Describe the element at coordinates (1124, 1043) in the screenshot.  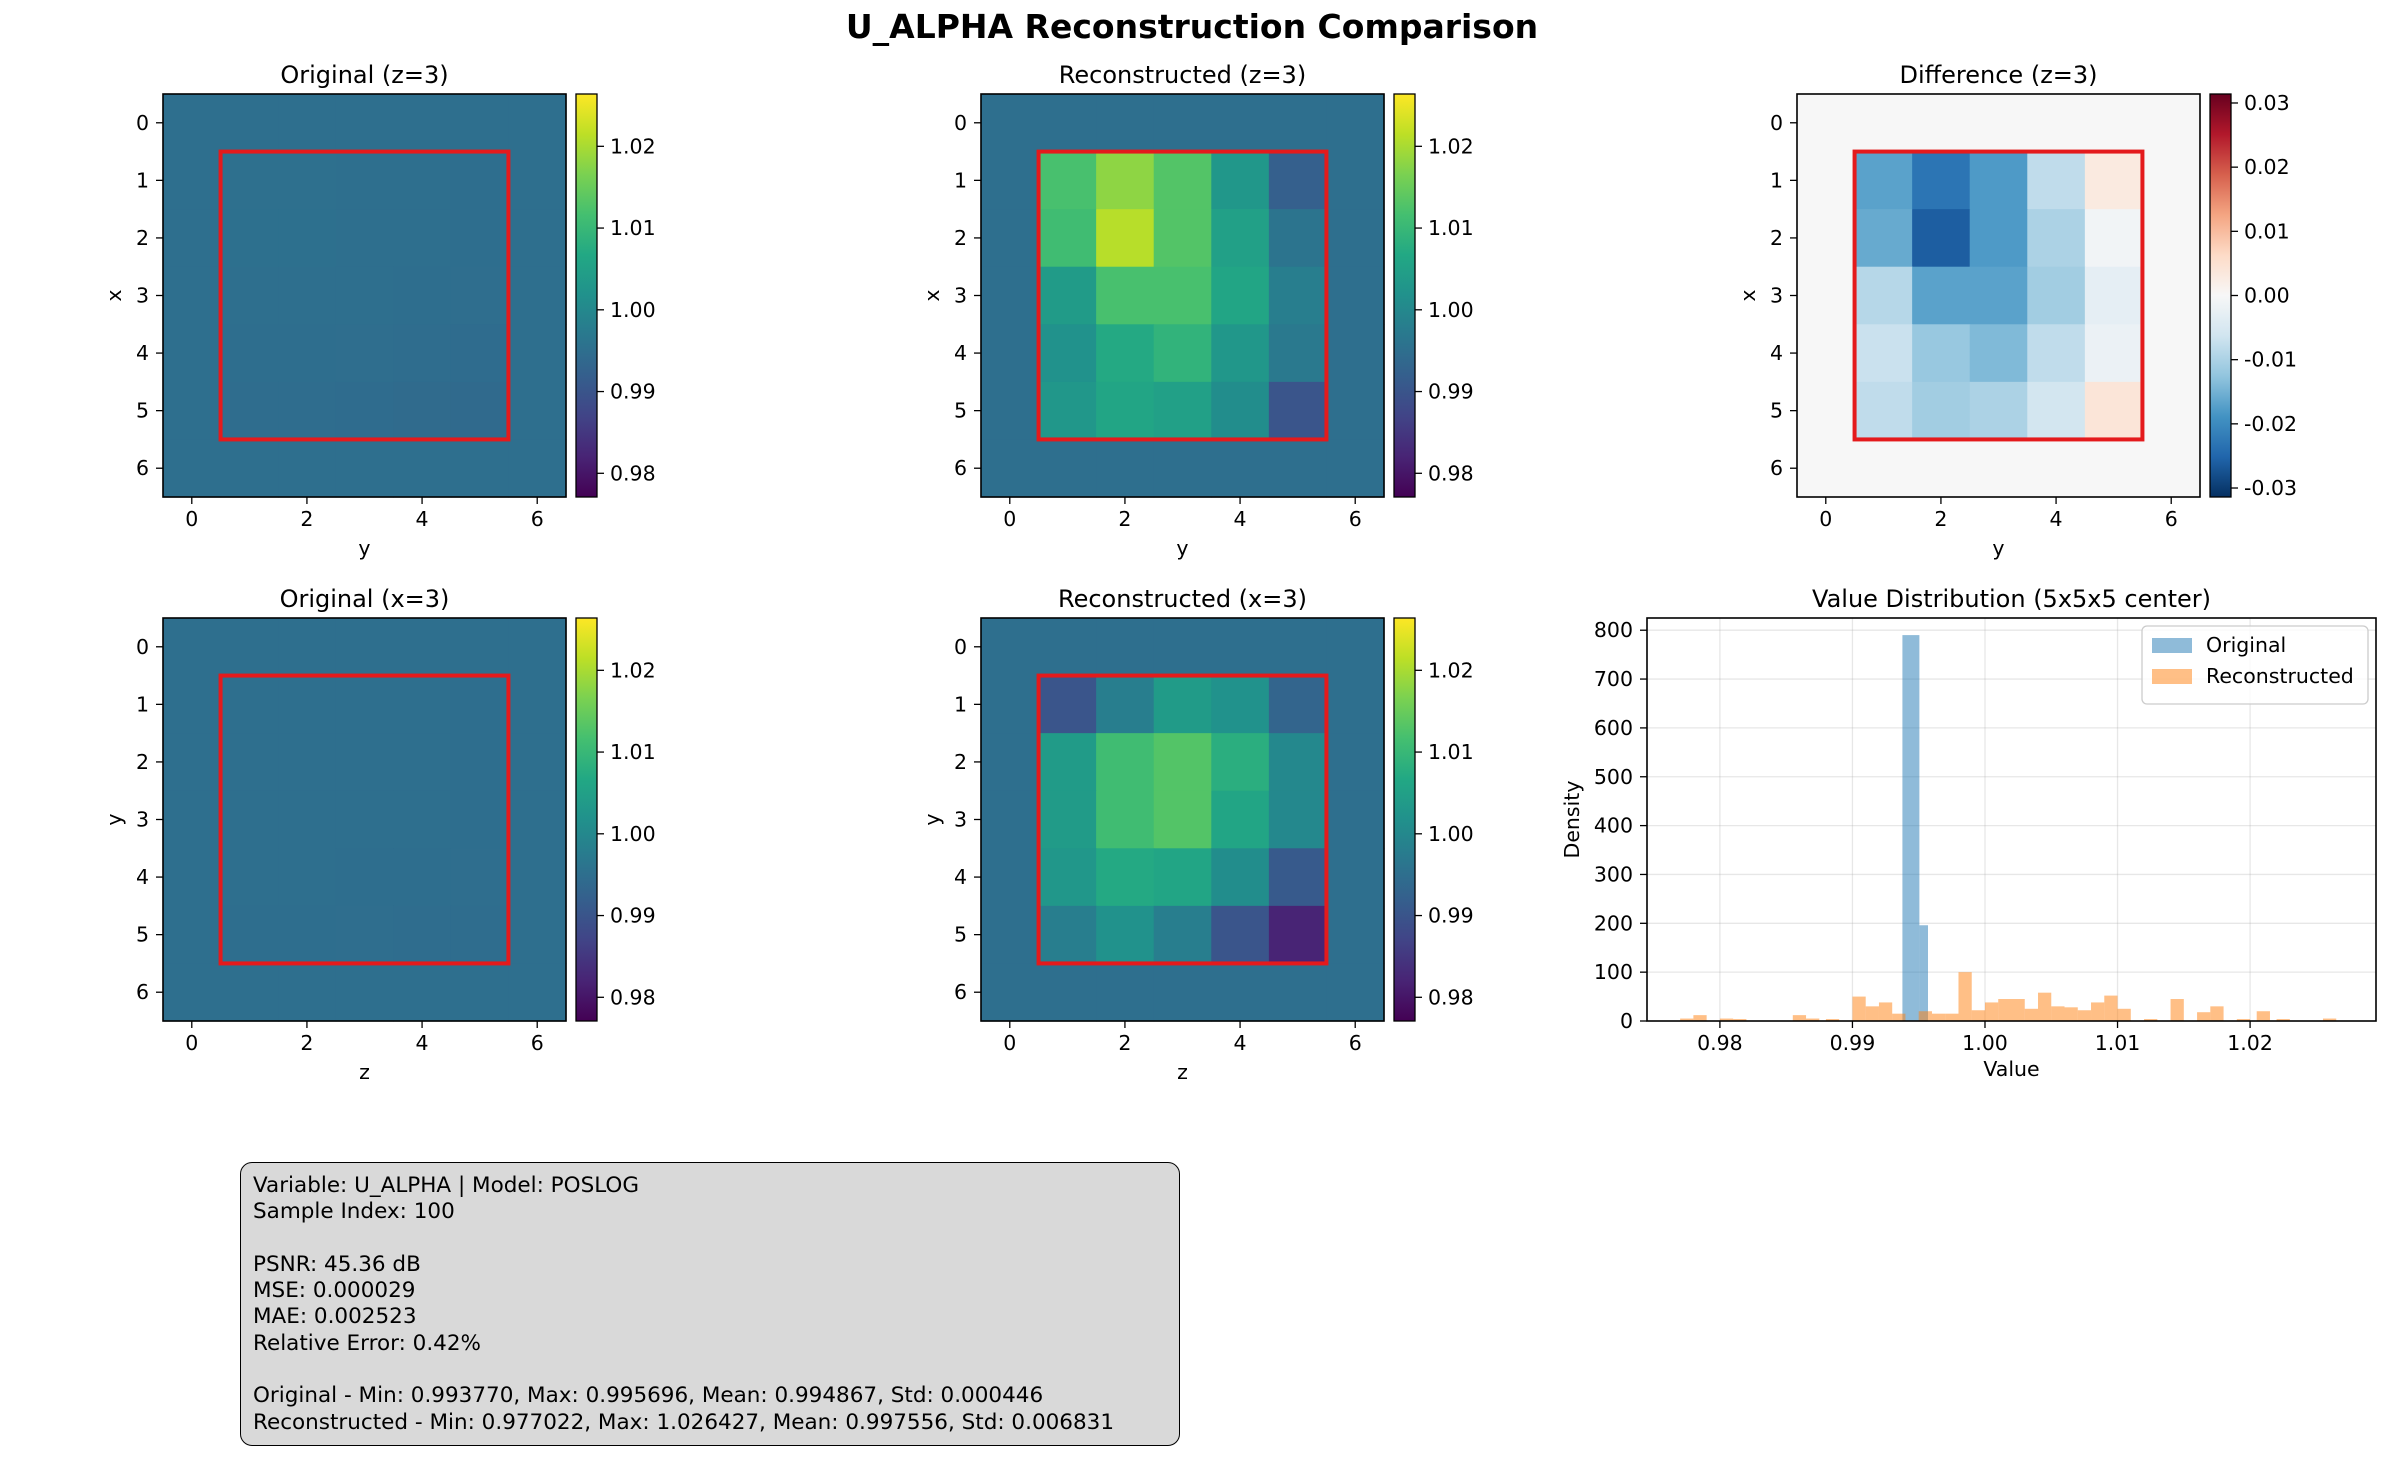
I see `x-tick-label: 2` at that location.